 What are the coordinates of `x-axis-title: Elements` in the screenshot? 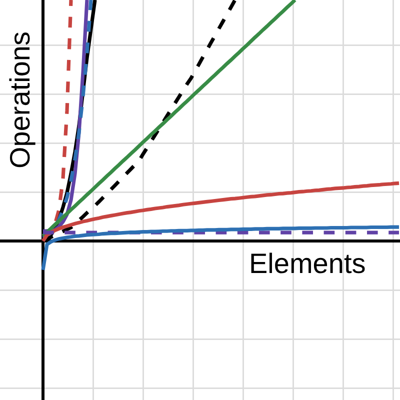 It's located at (307, 263).